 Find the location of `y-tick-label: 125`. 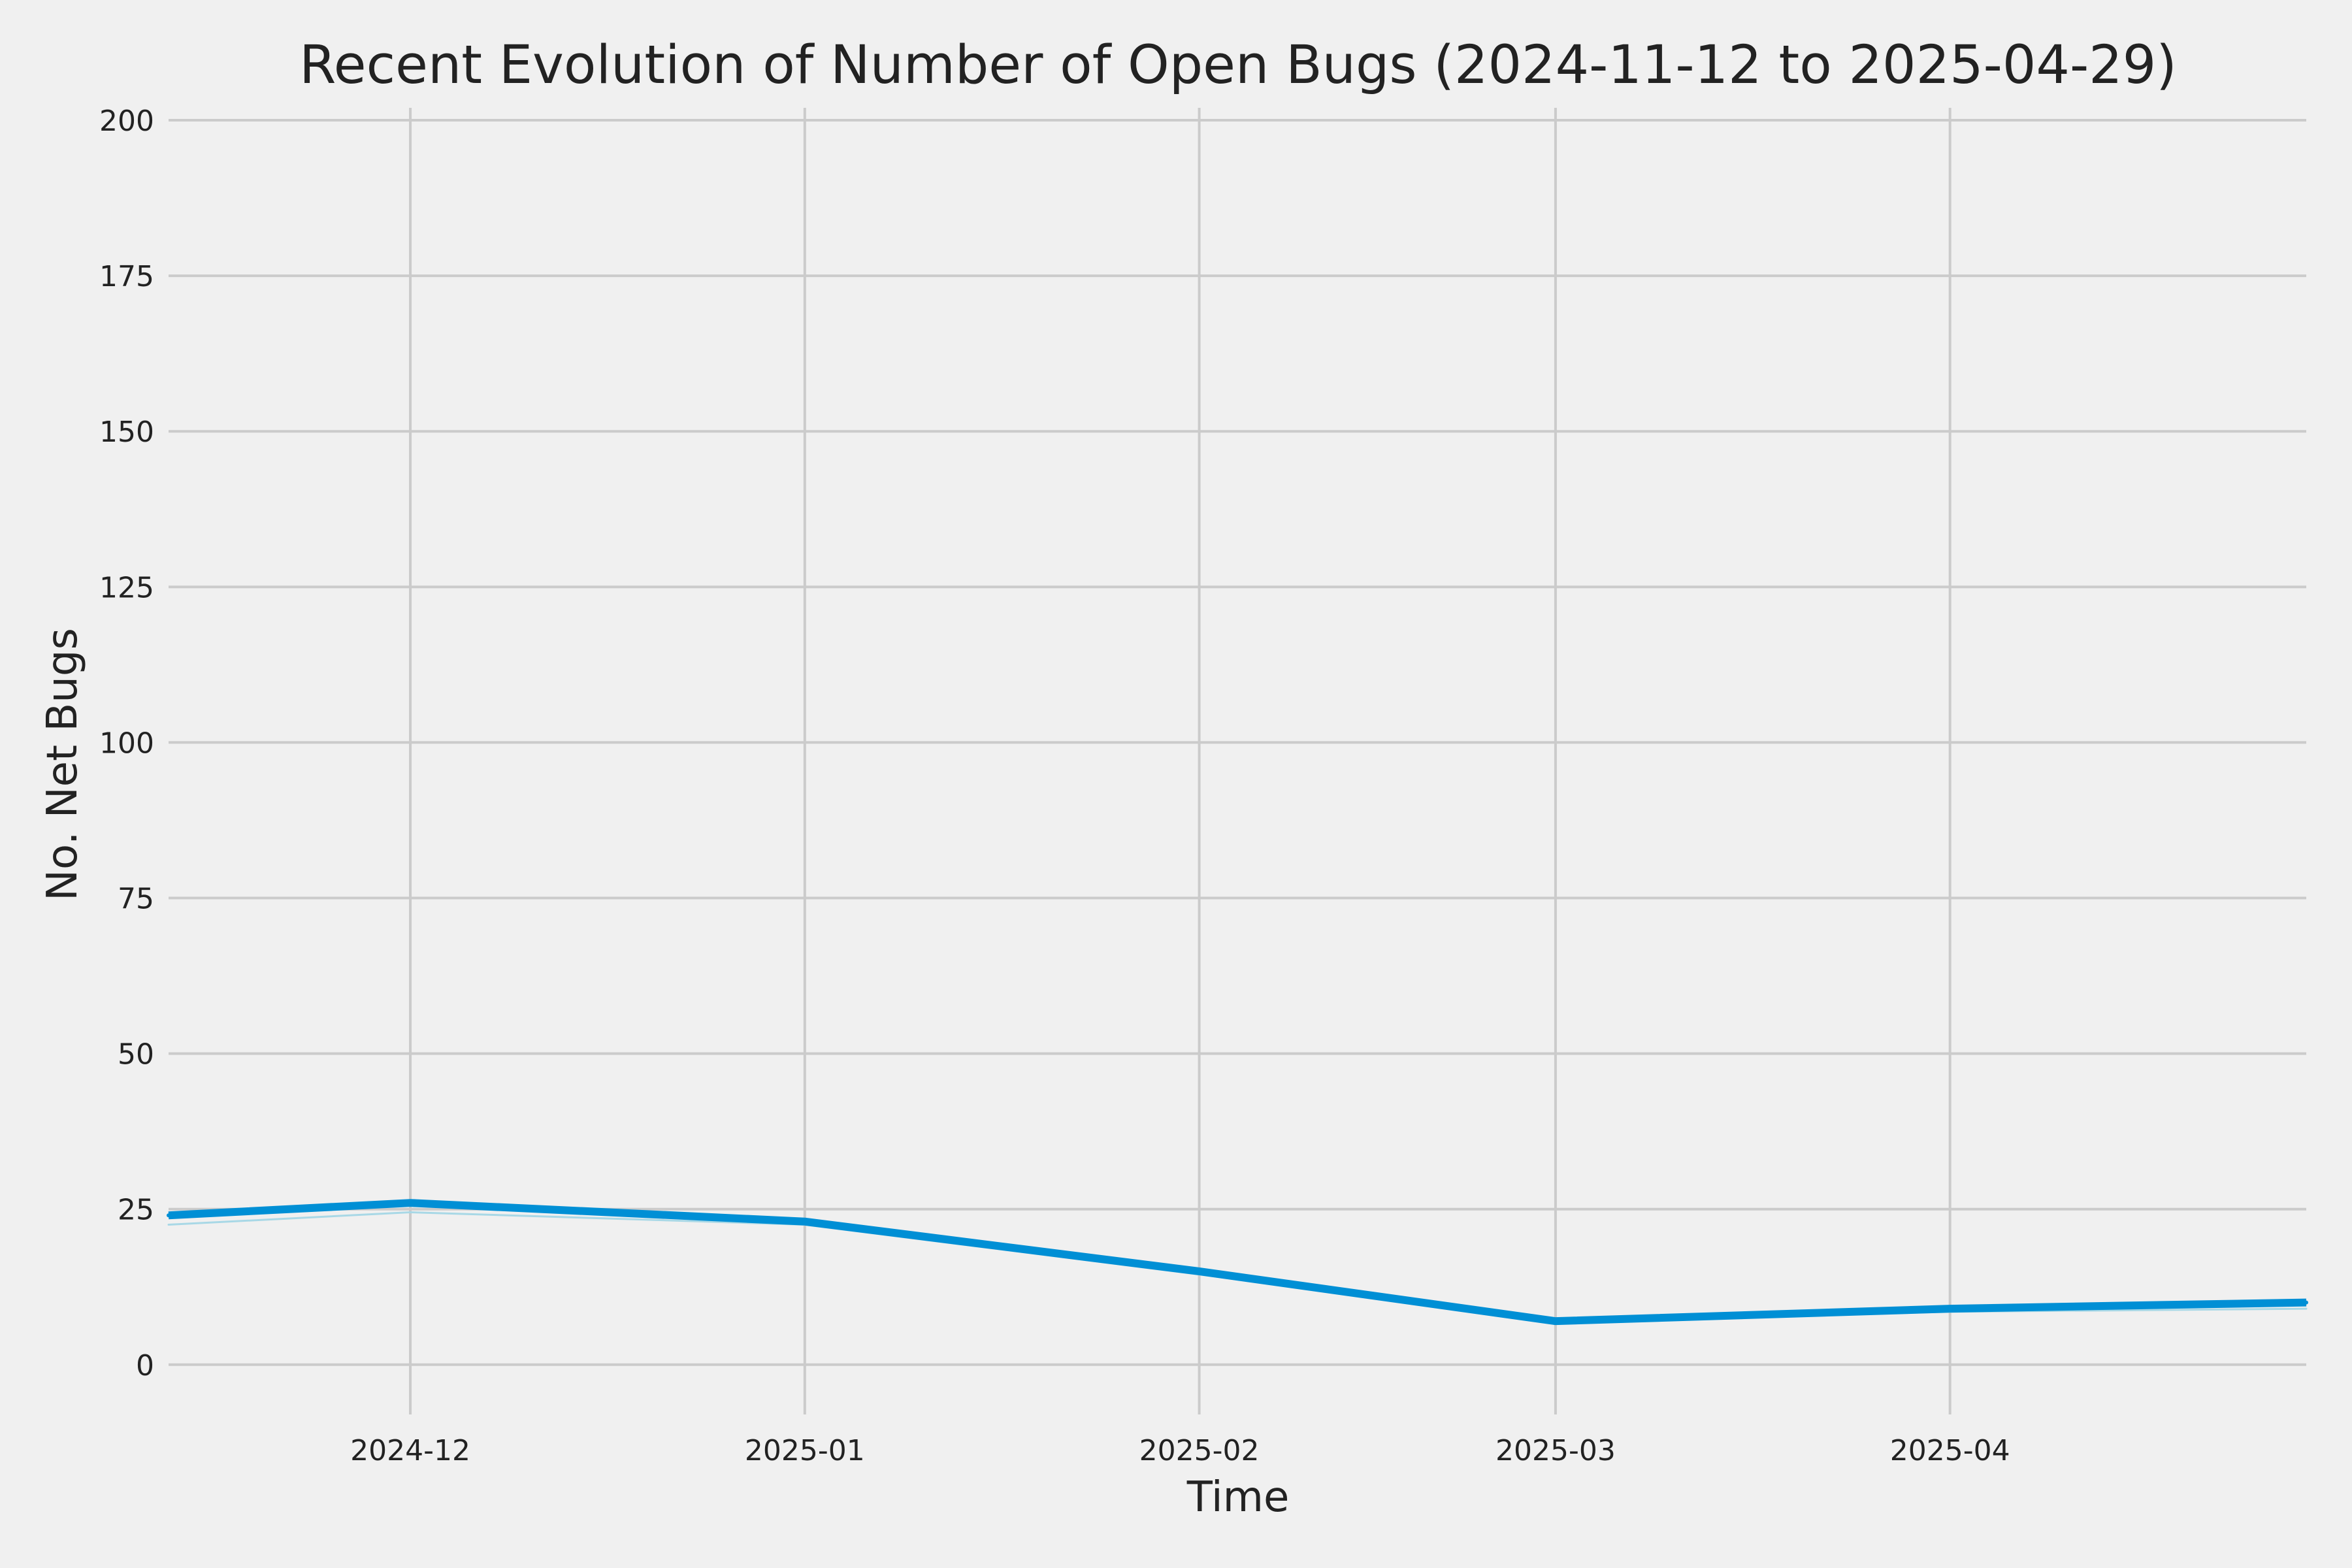

y-tick-label: 125 is located at coordinates (126, 587).